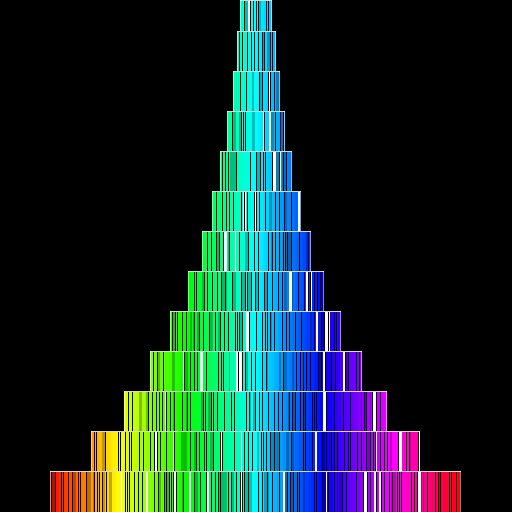  What do you see at coordinates (256, 231) in the screenshot?
I see `tier-top-edge` at bounding box center [256, 231].